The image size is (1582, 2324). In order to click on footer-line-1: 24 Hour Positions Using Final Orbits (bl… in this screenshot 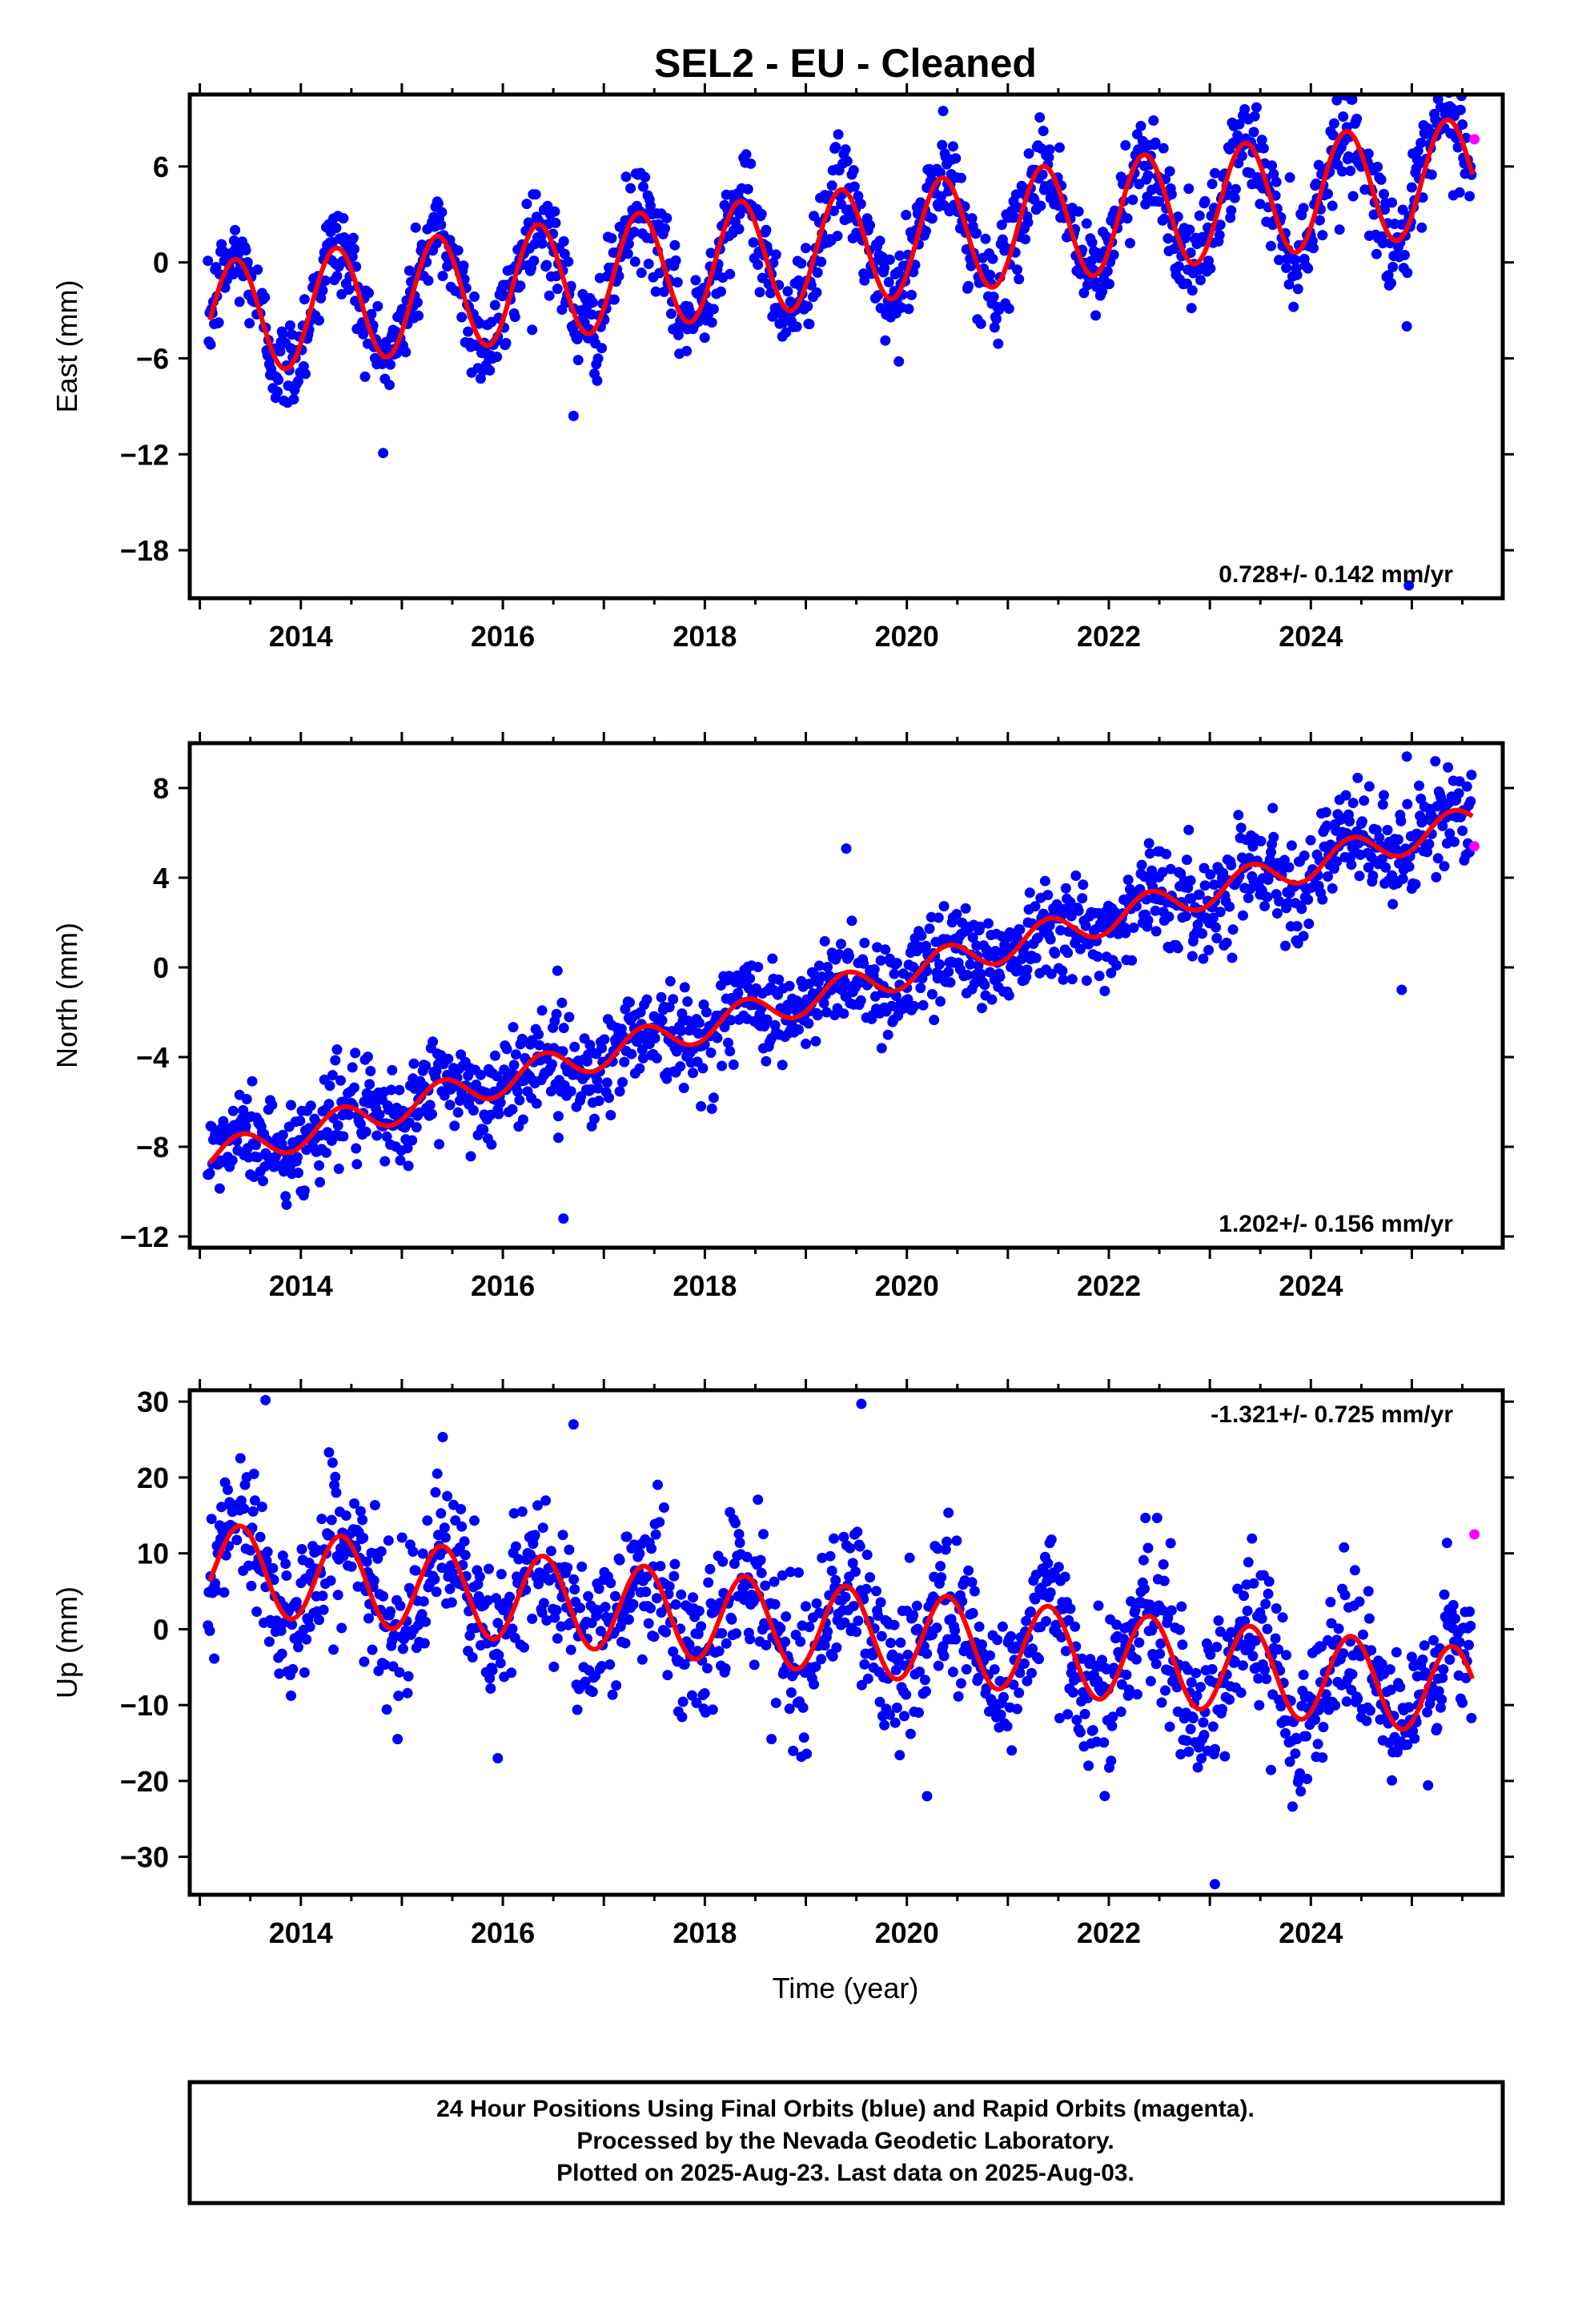, I will do `click(846, 2109)`.